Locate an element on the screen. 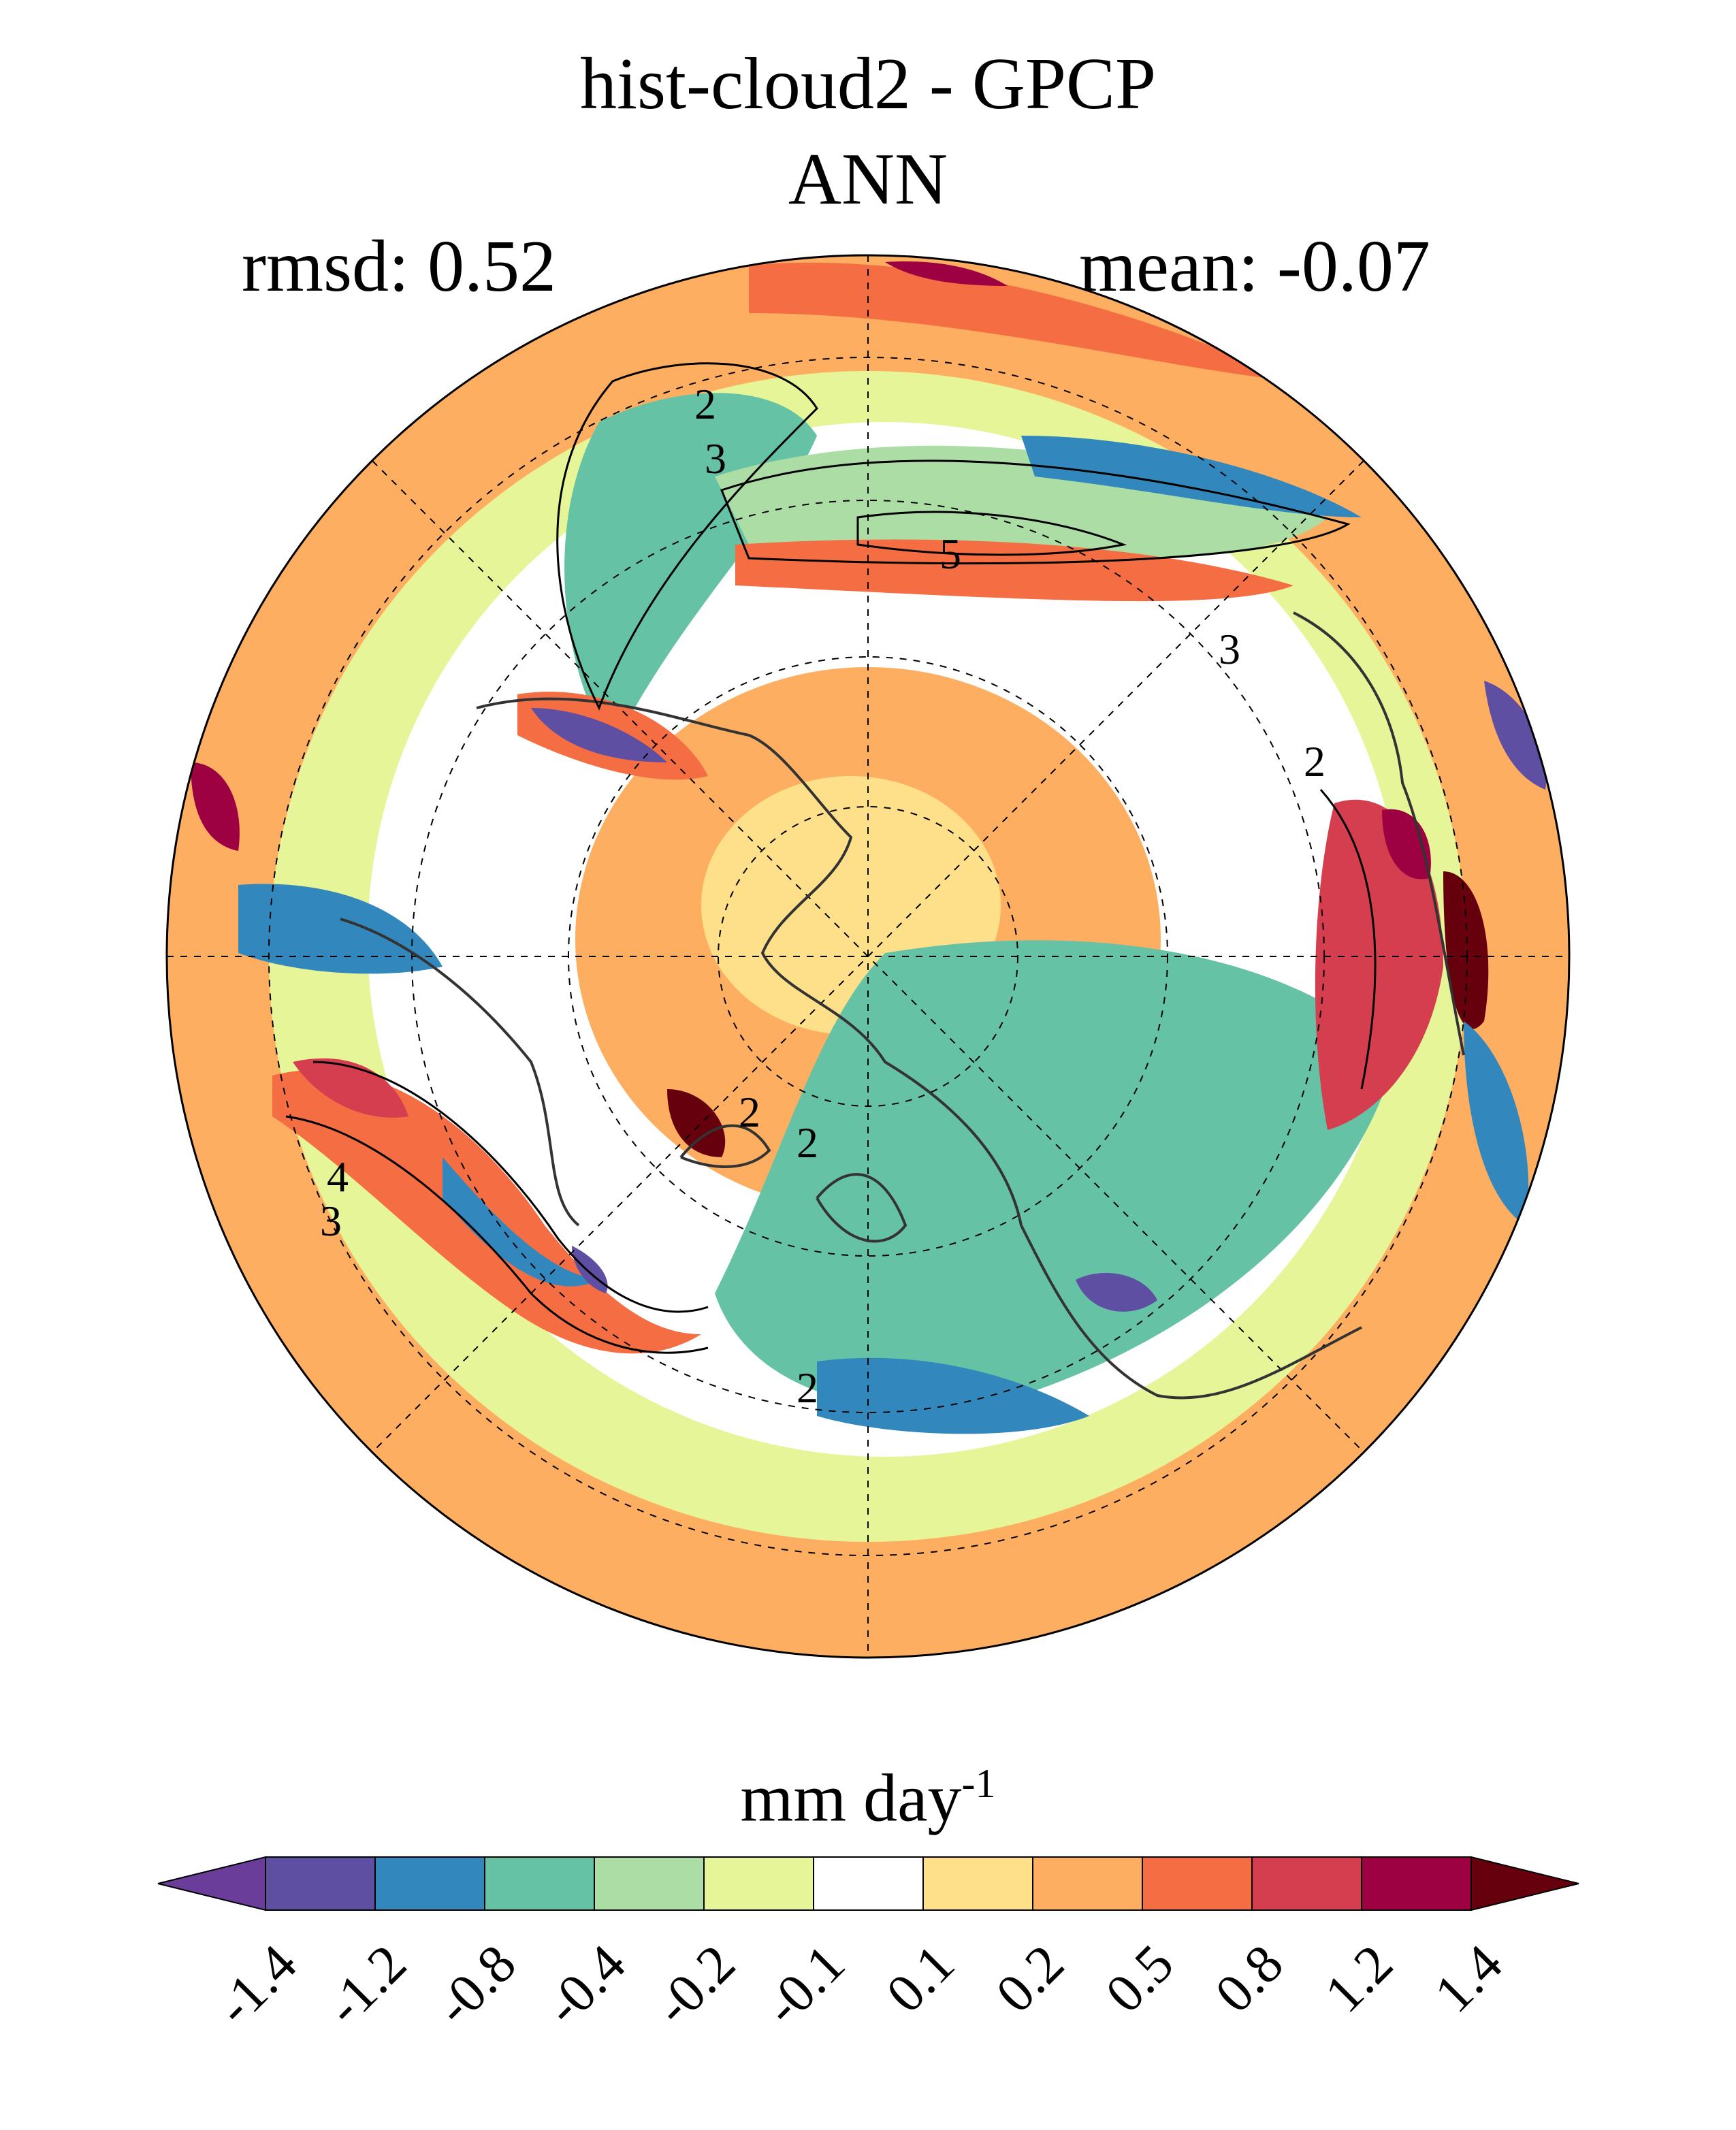 This screenshot has height=2130, width=1736. colorbar-tick-label: -1.2 is located at coordinates (366, 1985).